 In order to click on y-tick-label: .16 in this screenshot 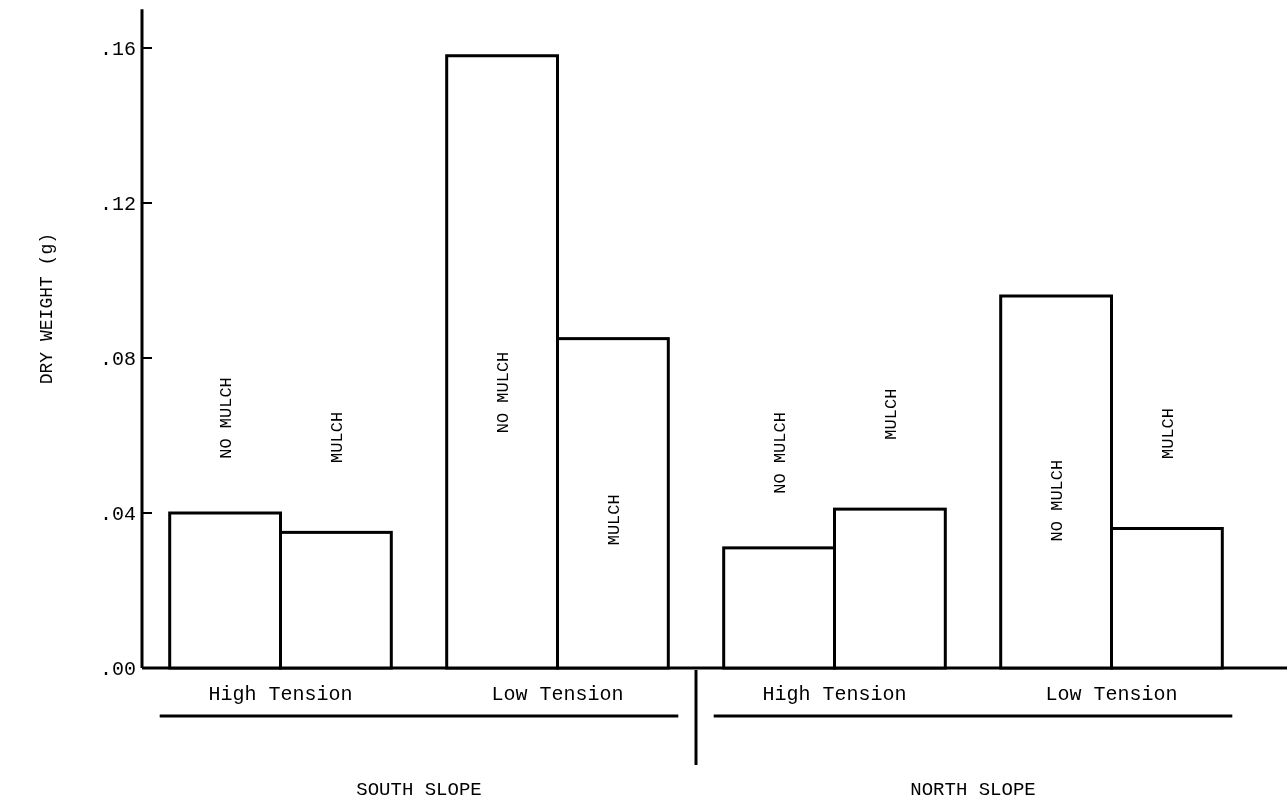, I will do `click(117, 49)`.